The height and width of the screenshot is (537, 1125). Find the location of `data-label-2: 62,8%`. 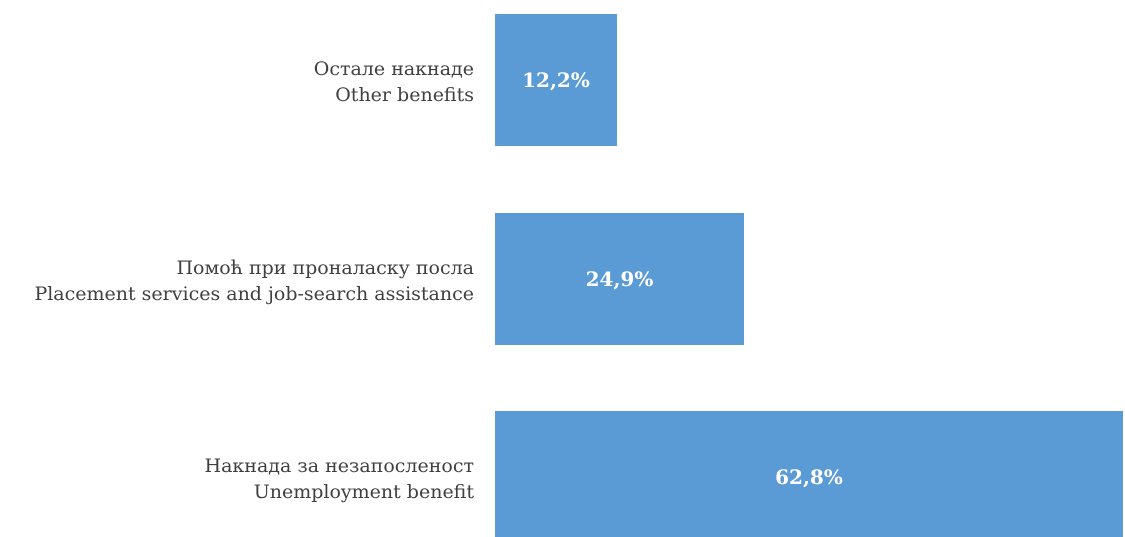

data-label-2: 62,8% is located at coordinates (809, 477).